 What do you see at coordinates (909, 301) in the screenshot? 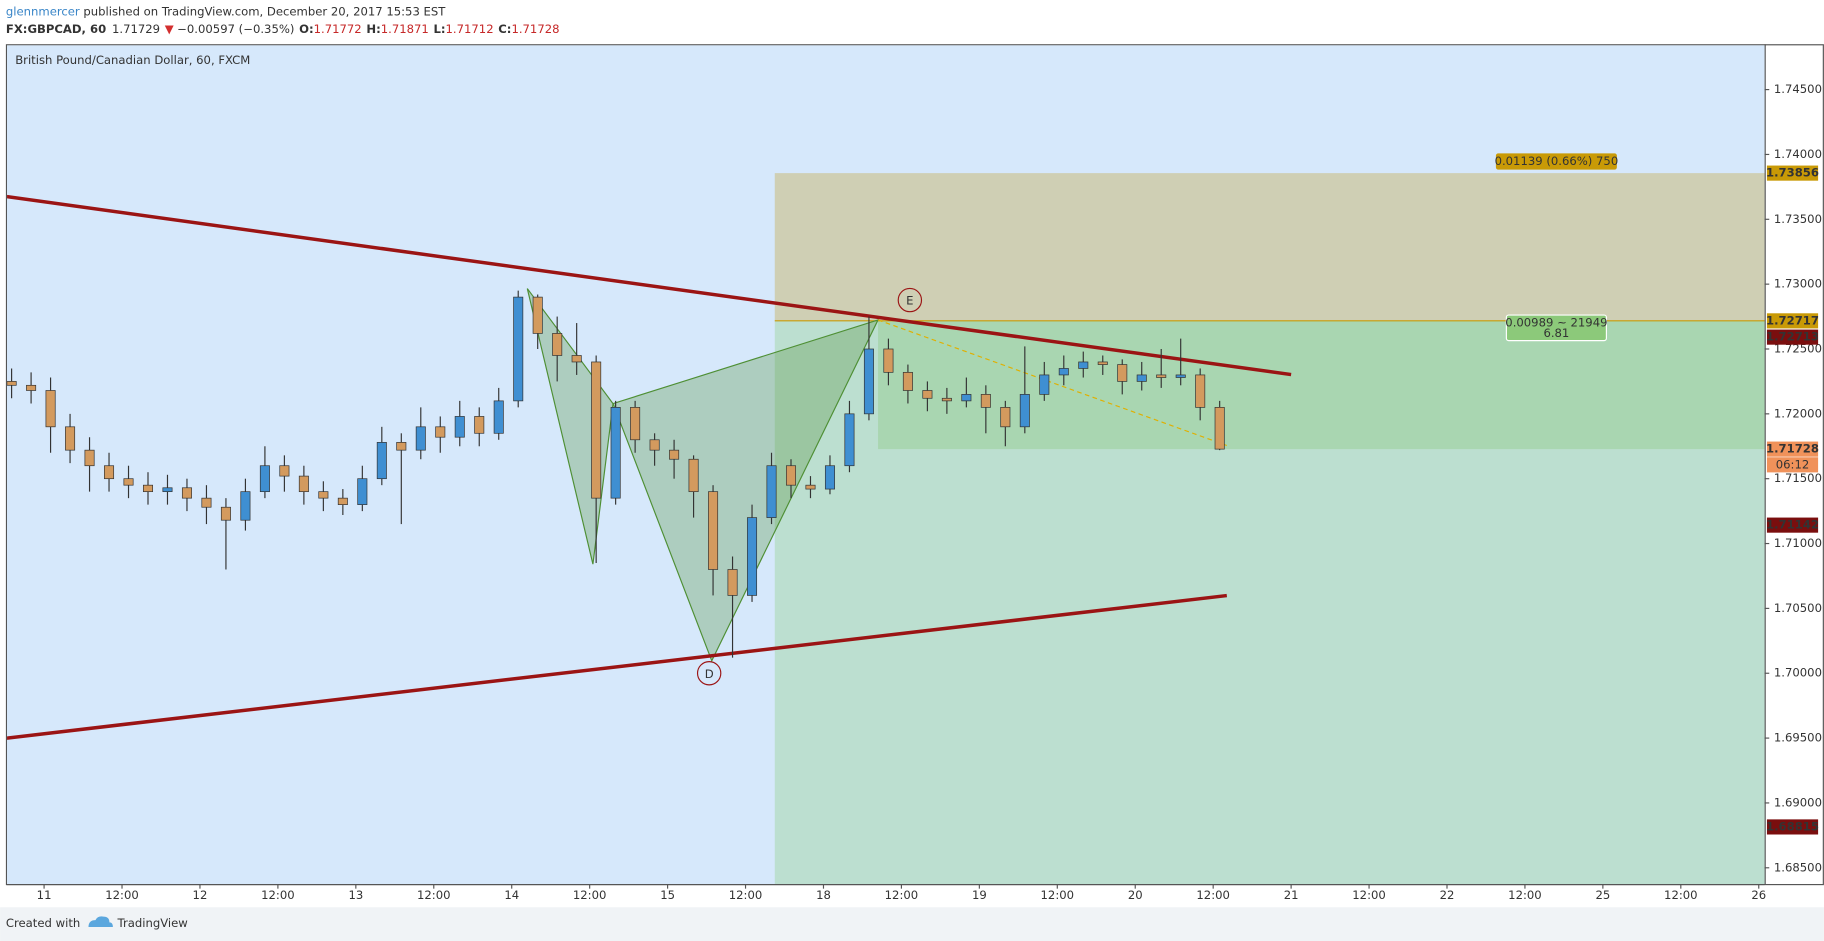
I see `point-label: E` at bounding box center [909, 301].